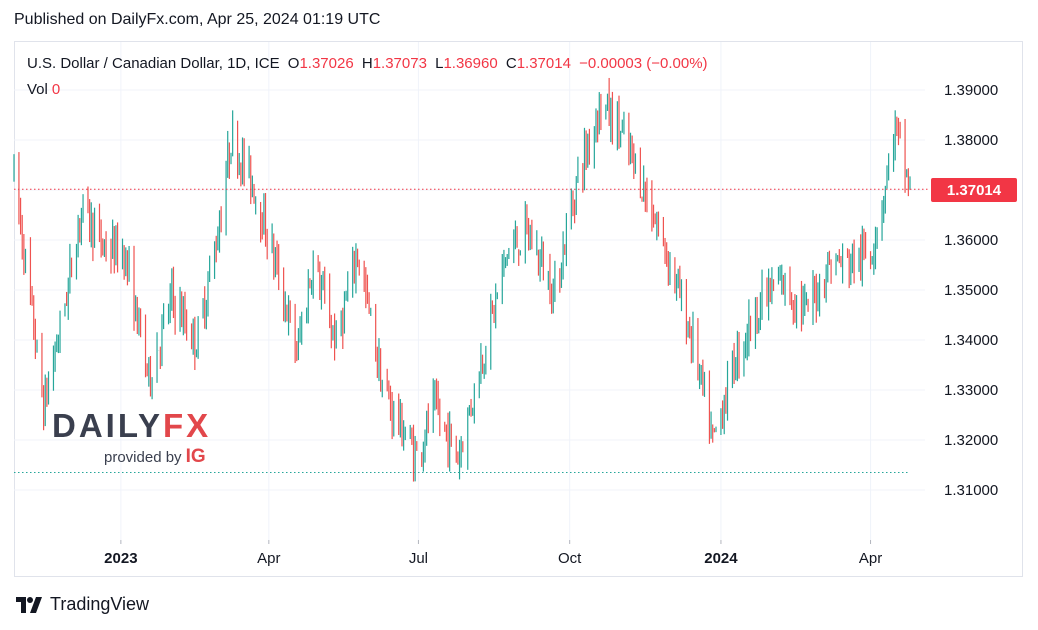 The width and height of the screenshot is (1038, 630). I want to click on ig-logo: IG, so click(195, 456).